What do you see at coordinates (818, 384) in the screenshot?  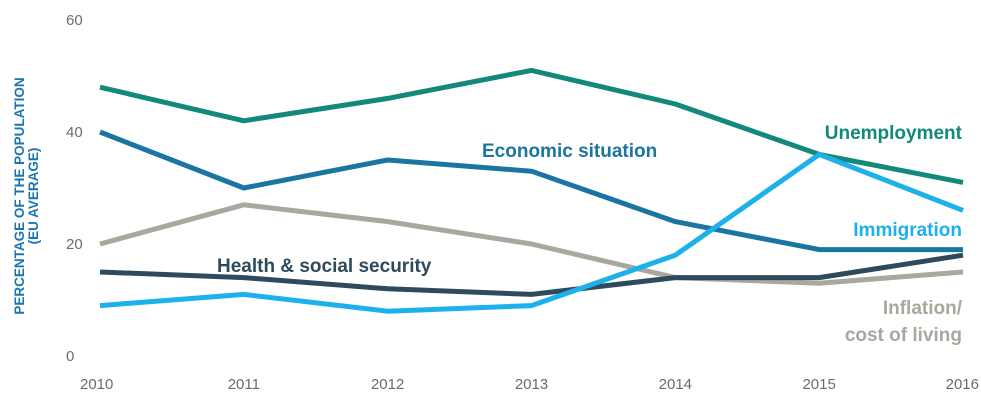 I see `x-tick-label: 2015` at bounding box center [818, 384].